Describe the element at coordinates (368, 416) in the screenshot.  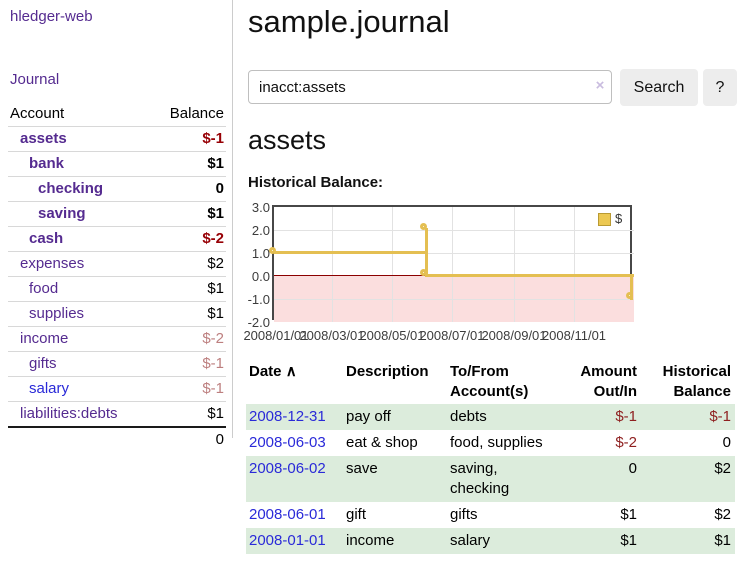
I see `transaction-description: pay off` at that location.